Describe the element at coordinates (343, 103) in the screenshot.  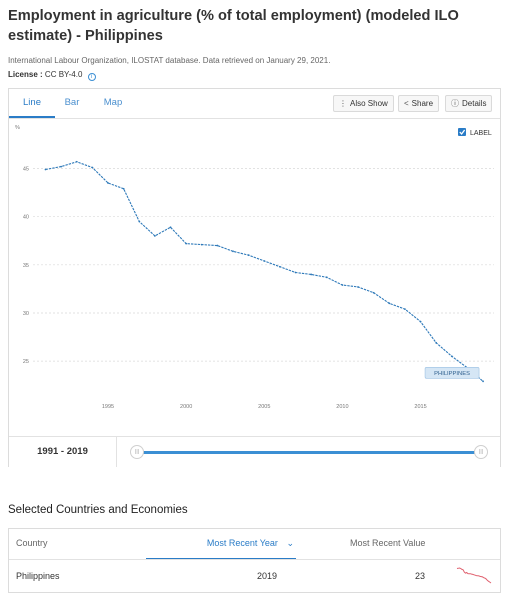
I see `ellipsis-vertical-icon: ⋮` at that location.